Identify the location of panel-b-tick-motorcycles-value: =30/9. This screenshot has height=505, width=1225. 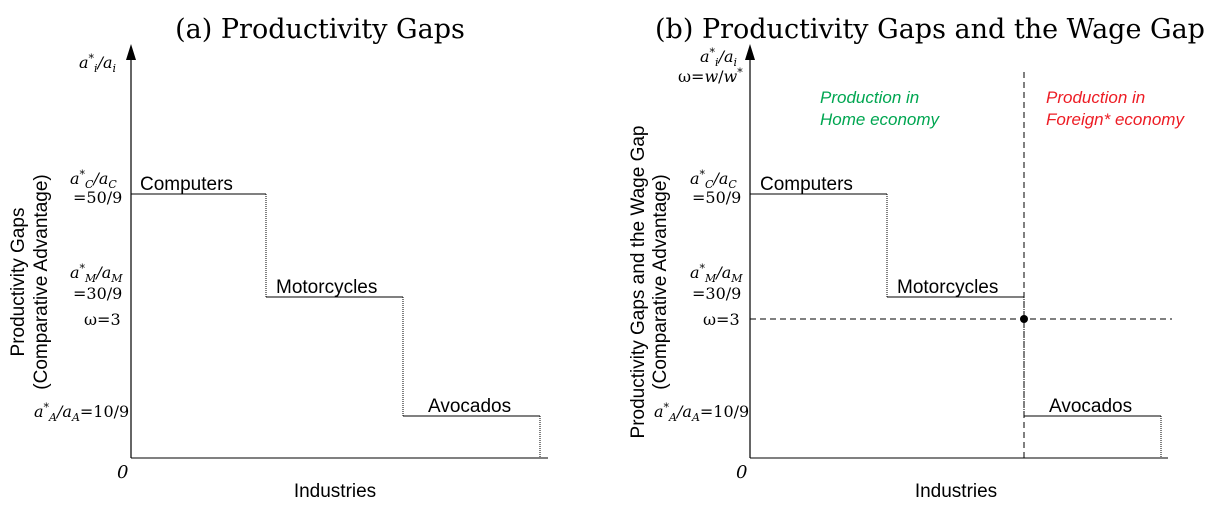
(716, 293).